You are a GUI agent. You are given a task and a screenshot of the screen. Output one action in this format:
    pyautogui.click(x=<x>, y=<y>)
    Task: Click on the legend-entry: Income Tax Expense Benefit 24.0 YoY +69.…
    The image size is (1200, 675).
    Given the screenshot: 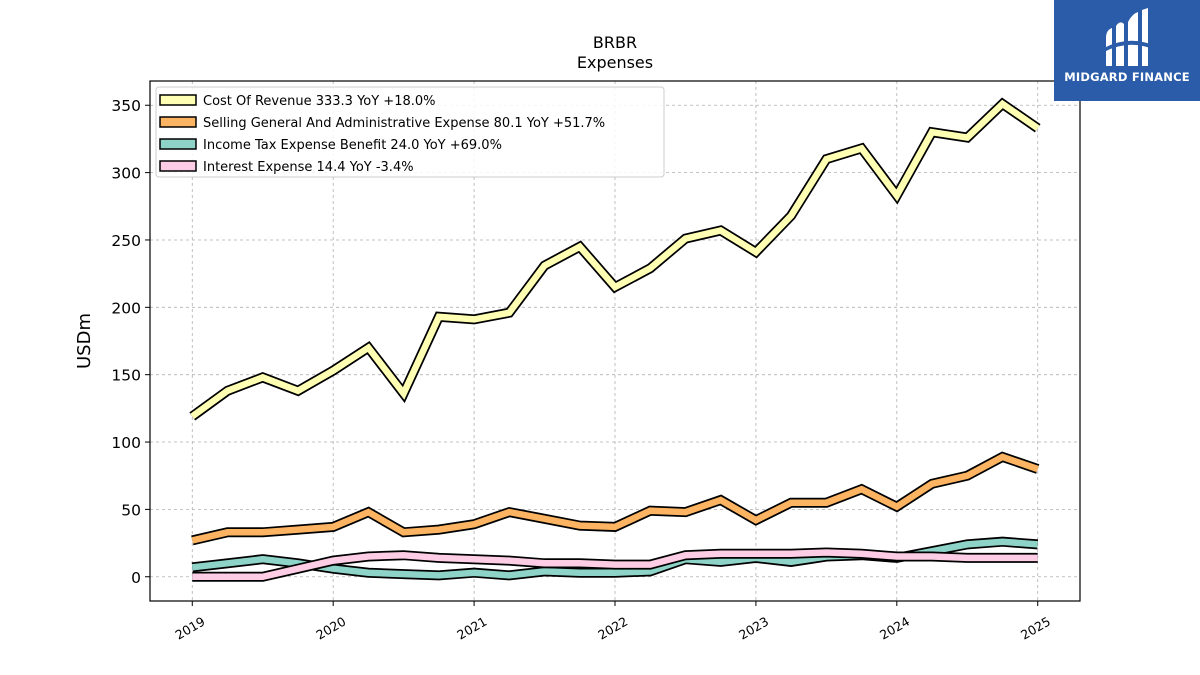 What is the action you would take?
    pyautogui.click(x=352, y=145)
    